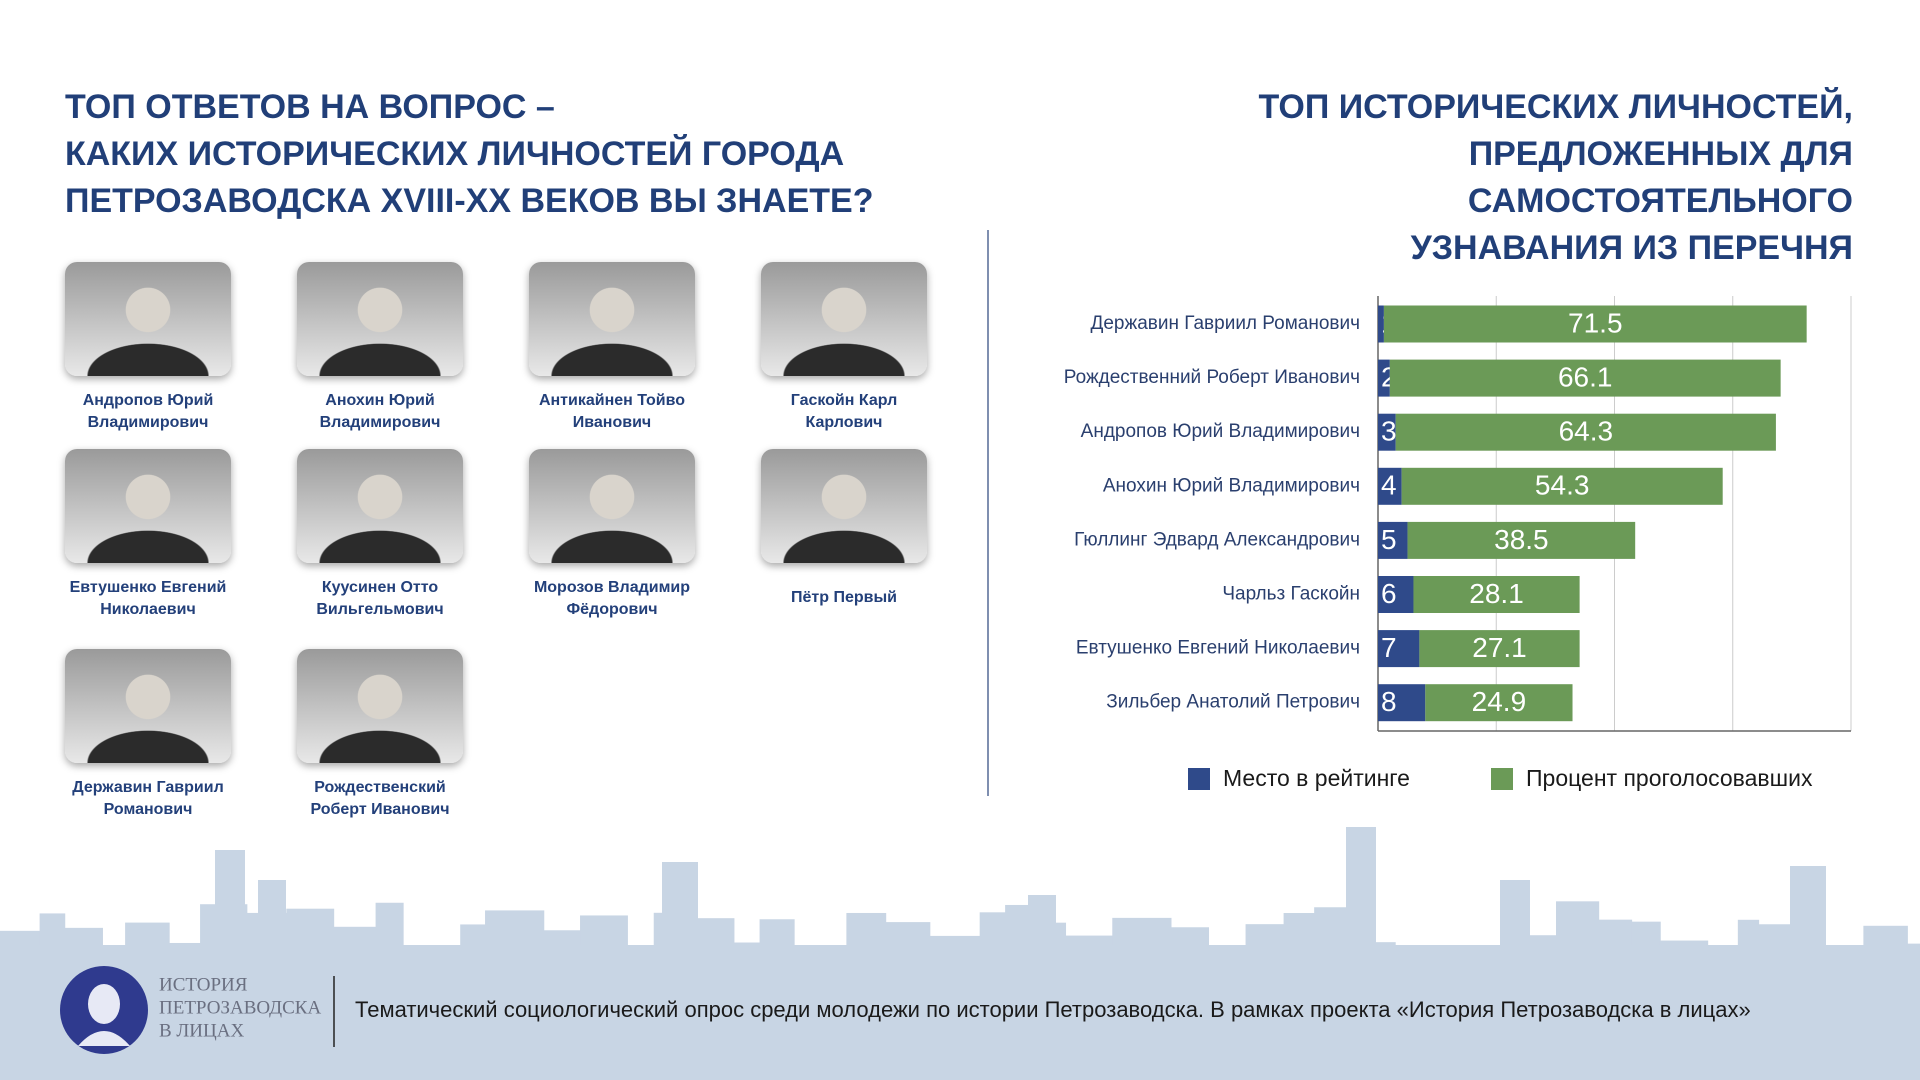 The height and width of the screenshot is (1080, 1920). I want to click on logo-text: ПЕТРОЗАВОДСКА, so click(240, 1007).